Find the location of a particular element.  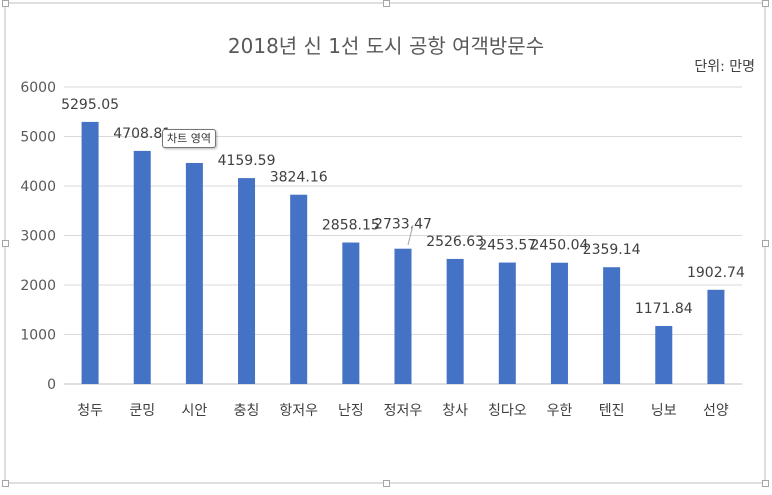

data-label: 2453.57 is located at coordinates (507, 246).